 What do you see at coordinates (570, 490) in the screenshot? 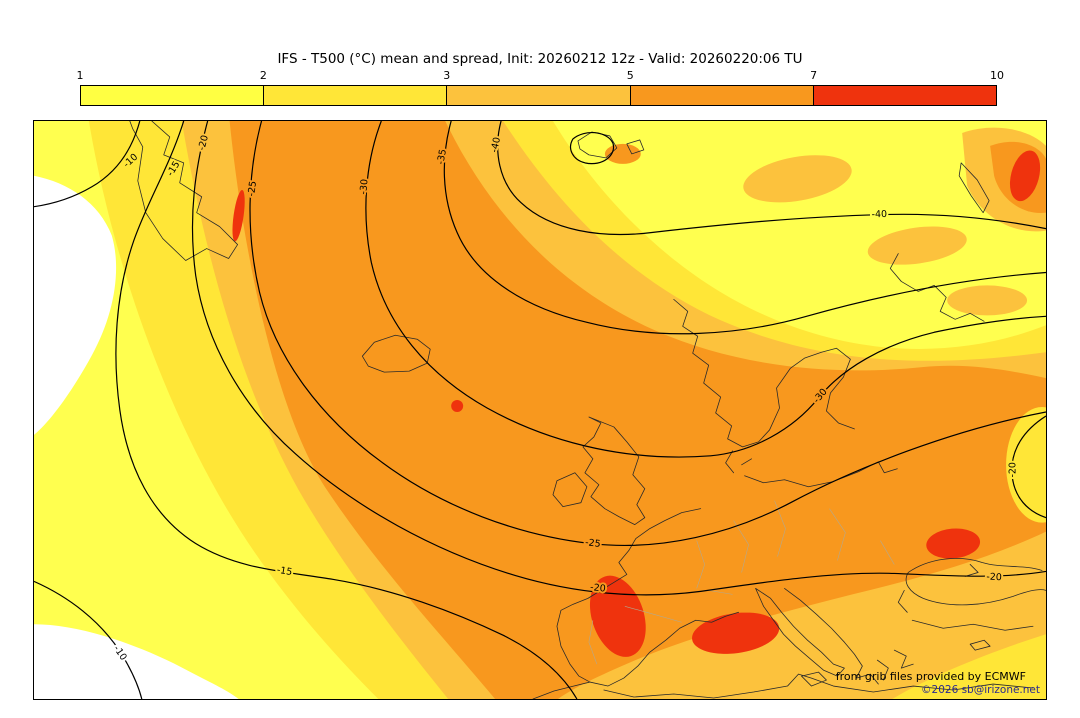
I see `coastline-ireland` at bounding box center [570, 490].